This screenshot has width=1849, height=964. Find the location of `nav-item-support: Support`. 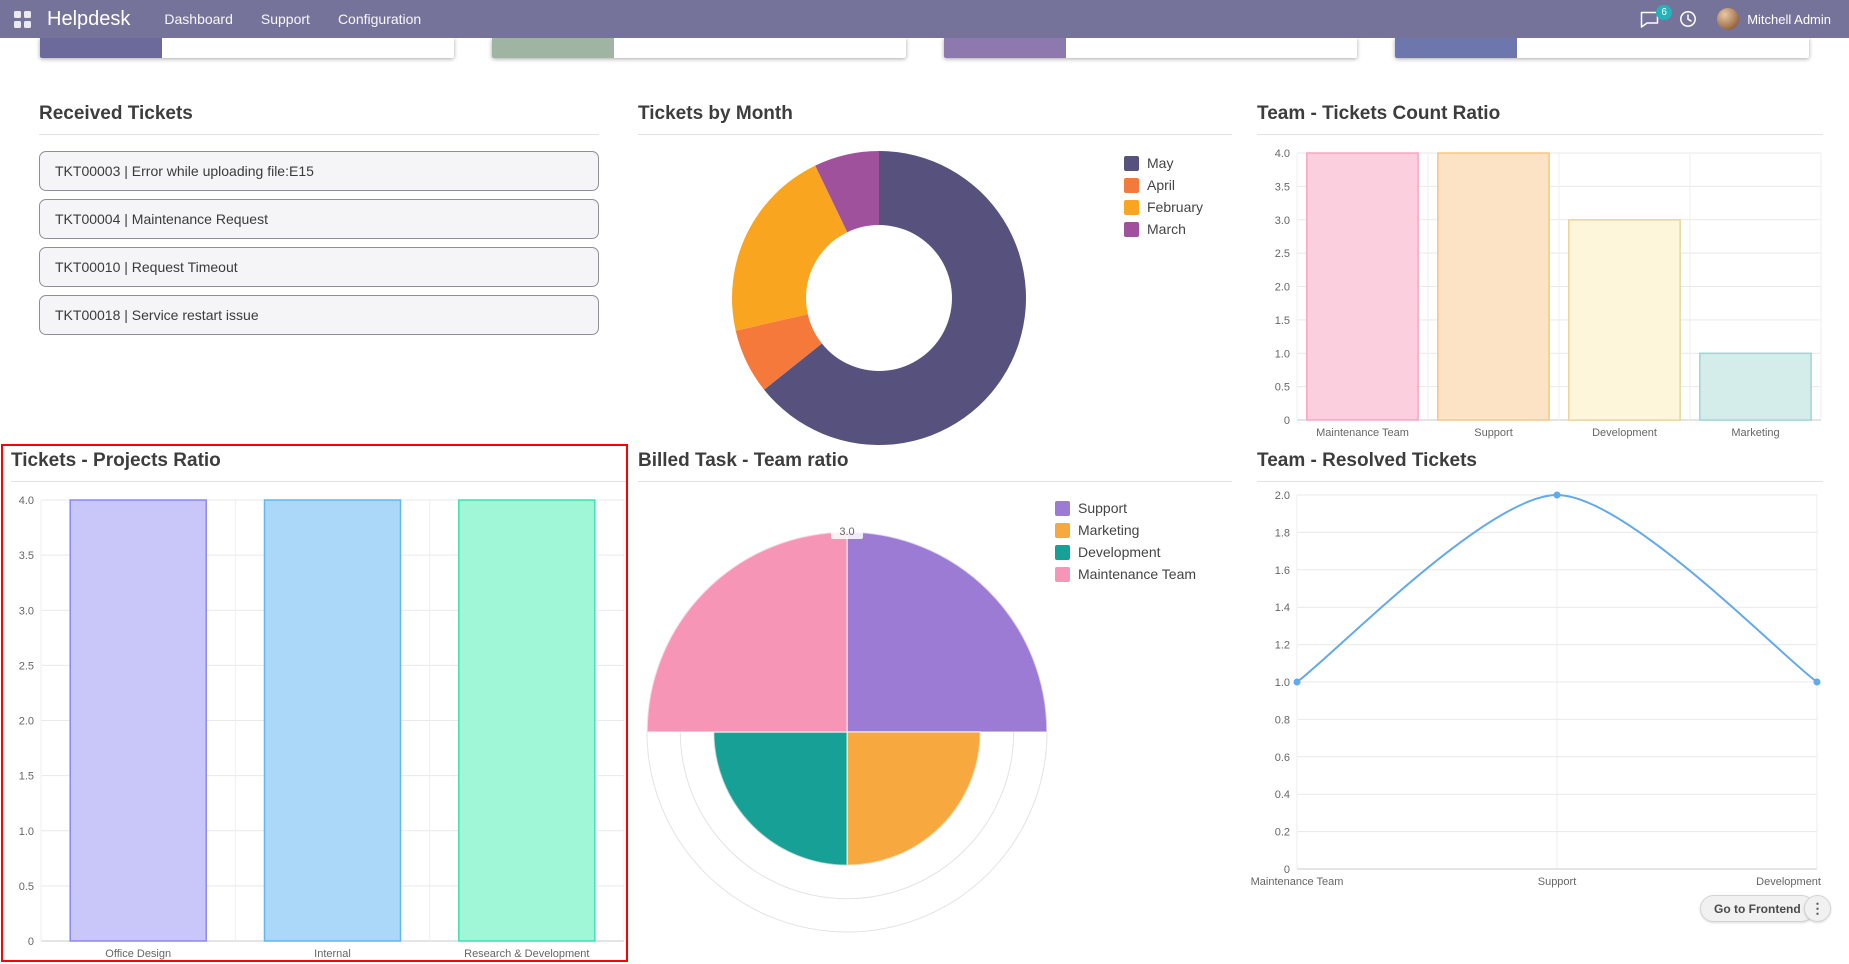

nav-item-support: Support is located at coordinates (285, 19).